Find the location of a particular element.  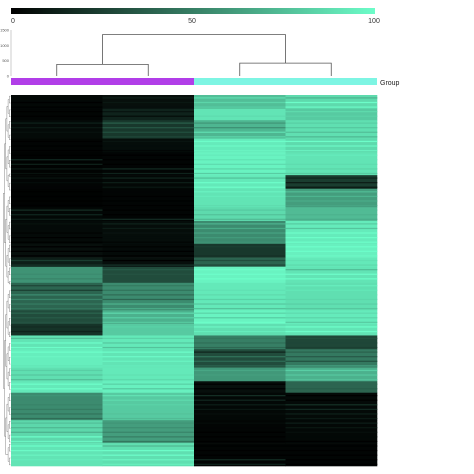

column-dendrogram: 1500 1000 500 0 is located at coordinates (166, 53).